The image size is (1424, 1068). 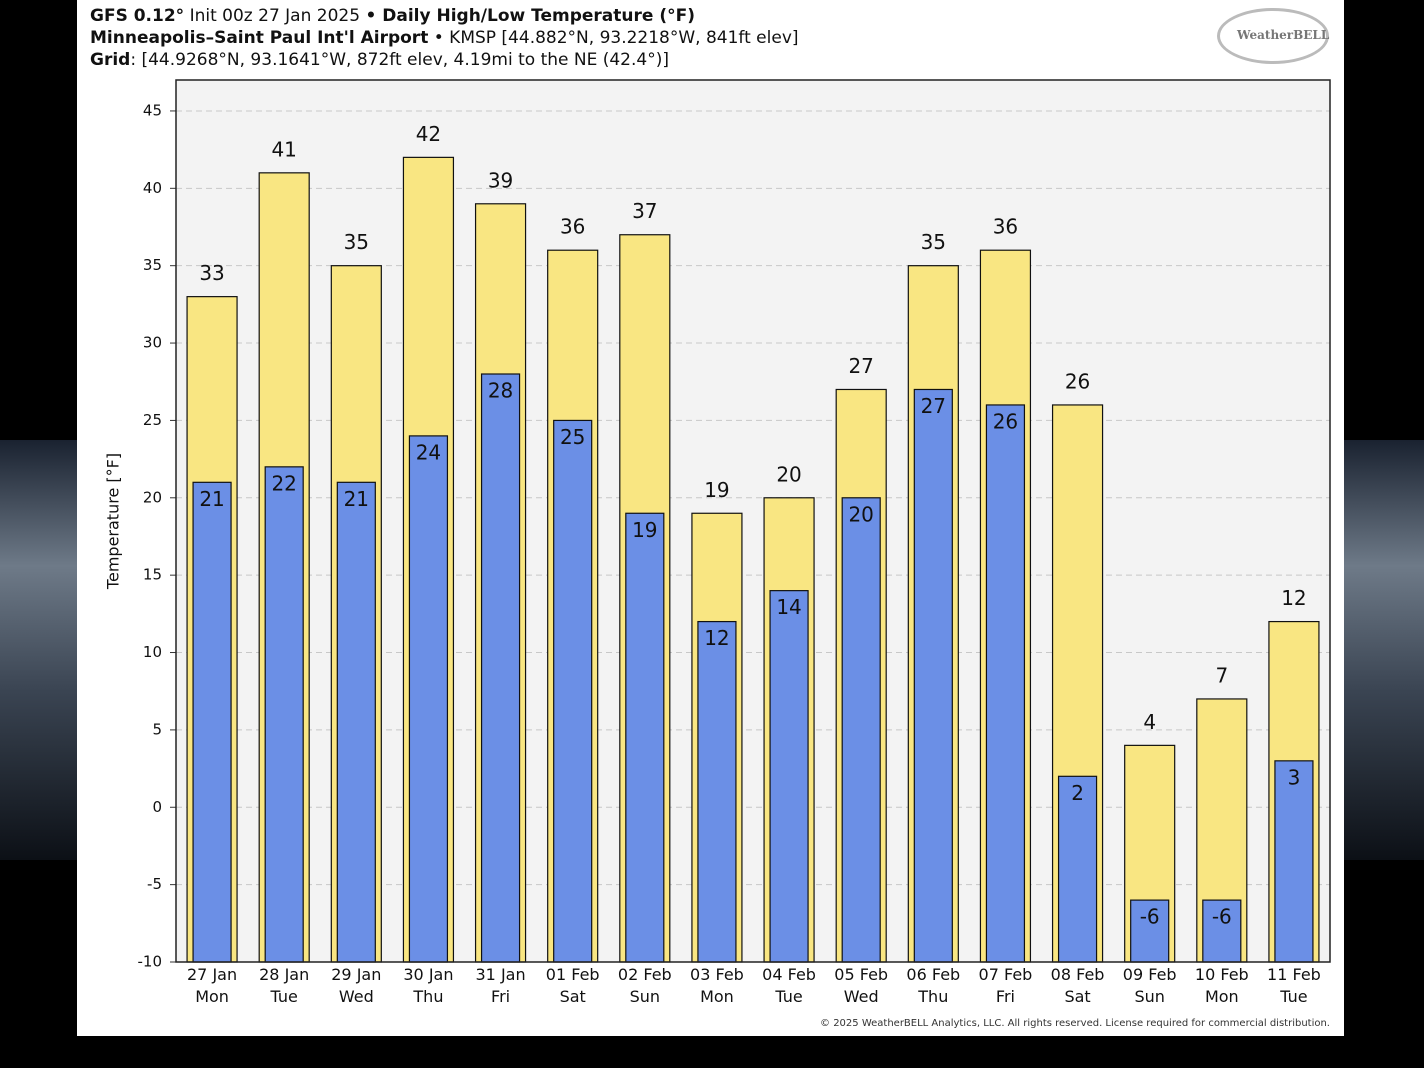 What do you see at coordinates (788, 607) in the screenshot?
I see `value-label: 14` at bounding box center [788, 607].